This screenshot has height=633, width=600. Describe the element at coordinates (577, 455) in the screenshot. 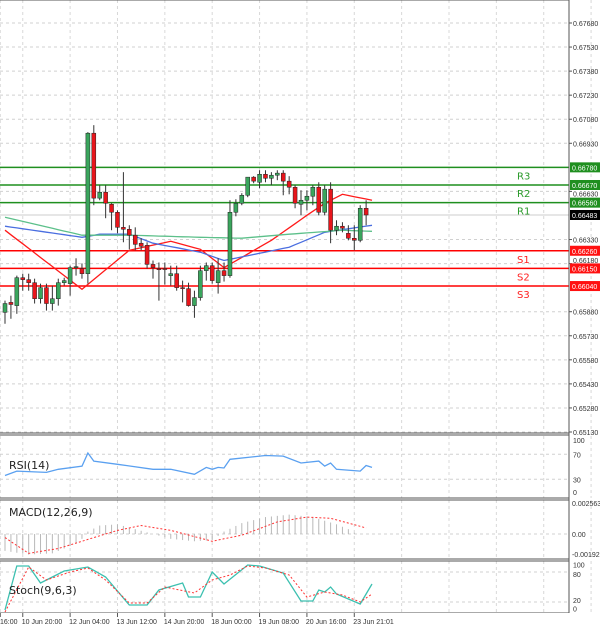

I see `rsi-tick-label: 70` at that location.